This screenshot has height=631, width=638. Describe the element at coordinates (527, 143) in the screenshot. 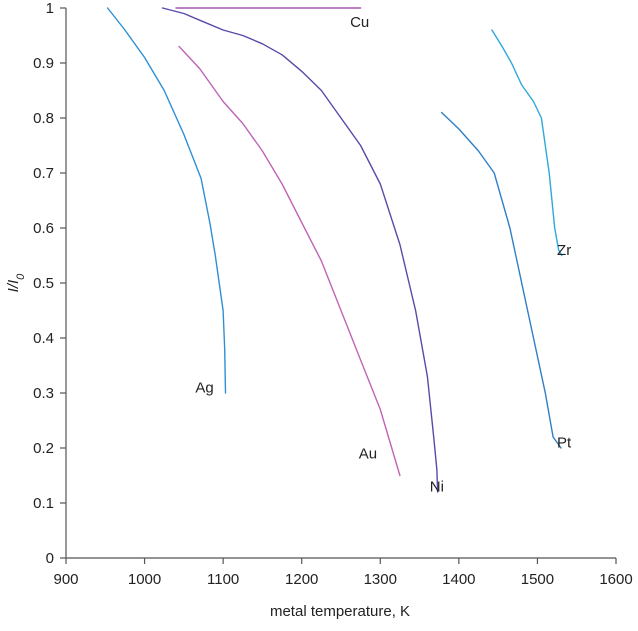

I see `series-line-zr` at that location.